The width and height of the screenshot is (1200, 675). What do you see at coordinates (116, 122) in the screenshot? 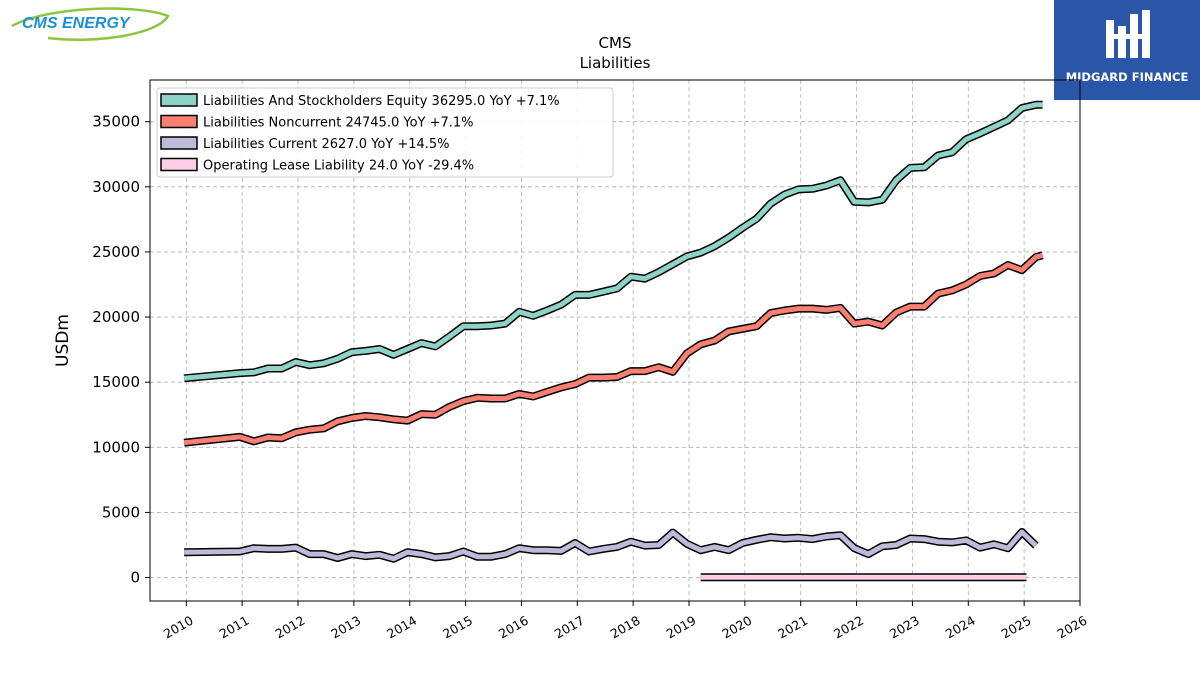
I see `y-tick-label: 35000` at bounding box center [116, 122].